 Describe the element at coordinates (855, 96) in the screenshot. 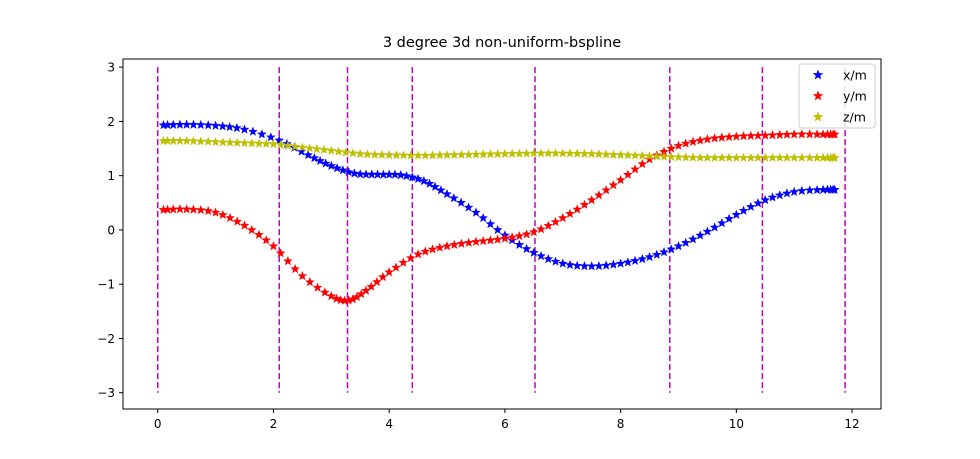

I see `legend-label: y/m` at that location.